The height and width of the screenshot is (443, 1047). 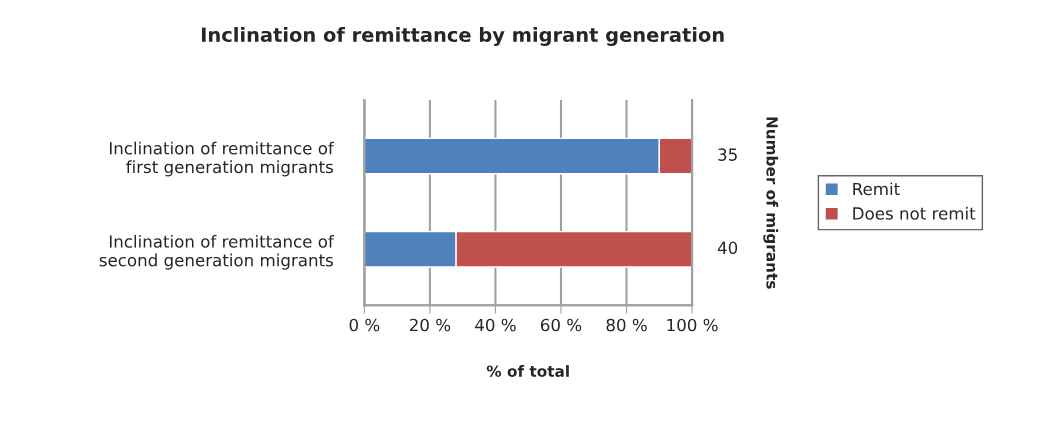 I want to click on y2-axis-title: Number of migrants, so click(x=771, y=203).